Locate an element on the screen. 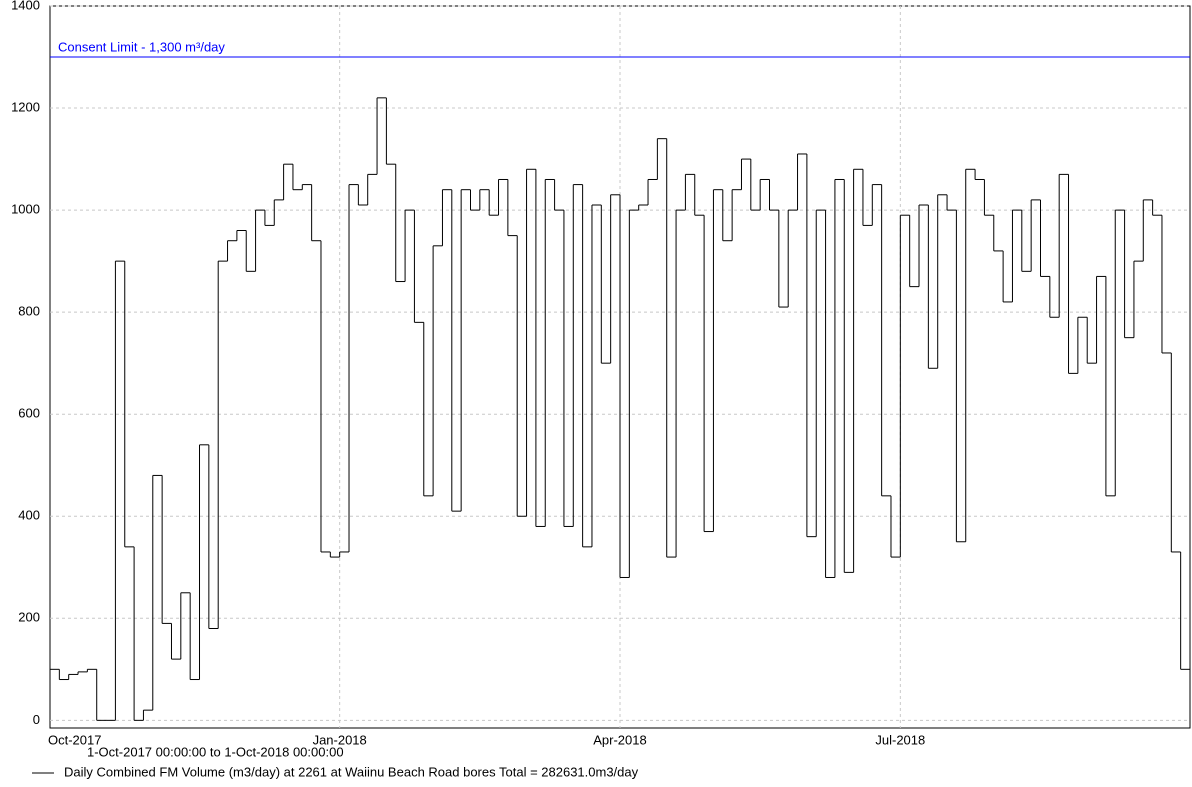  y-tick-label: 200 is located at coordinates (29, 617).